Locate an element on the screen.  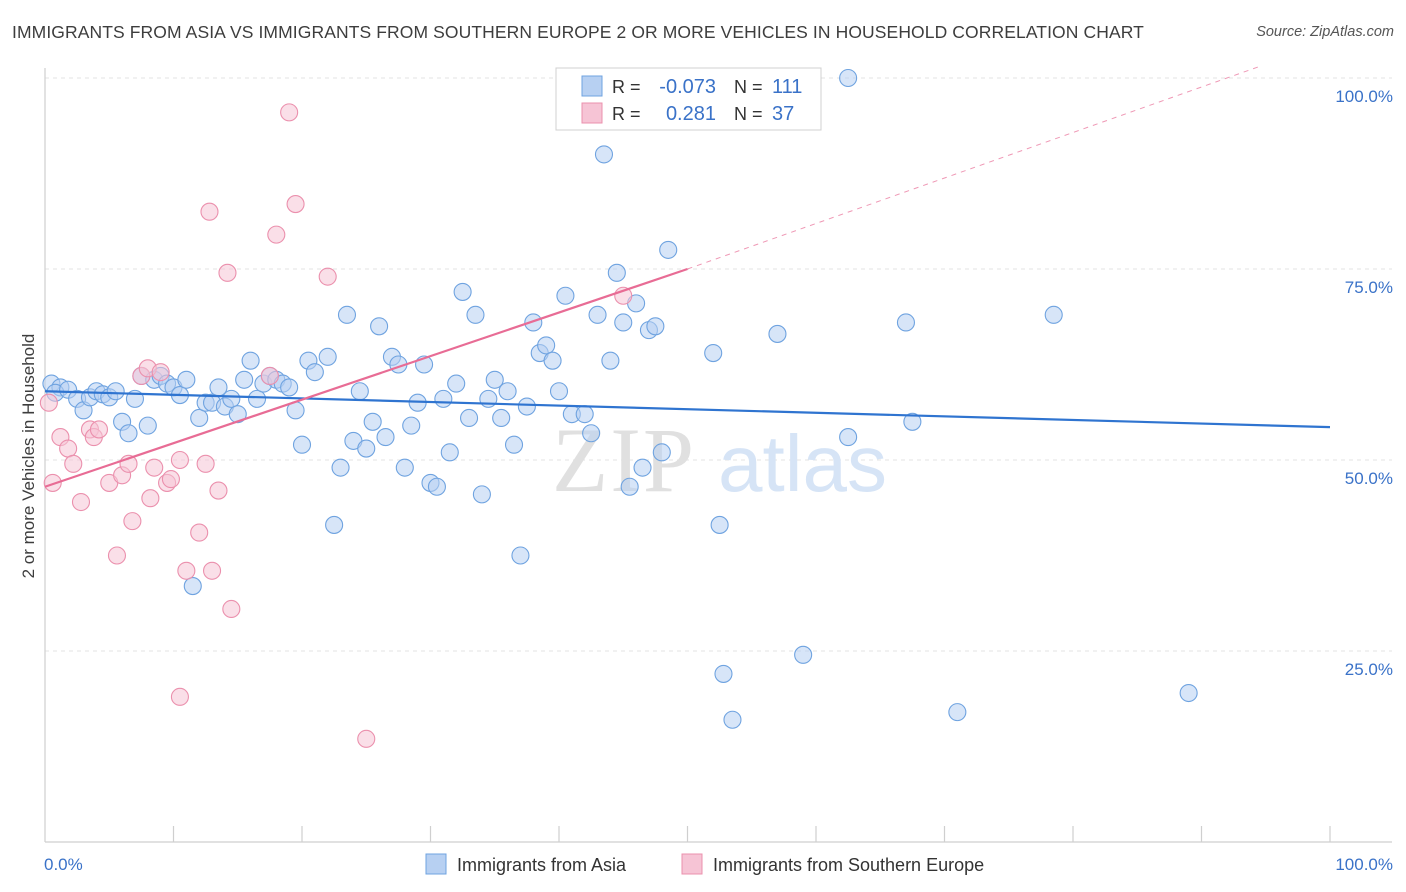
stats-swatch-asia is located at coordinates (592, 86).